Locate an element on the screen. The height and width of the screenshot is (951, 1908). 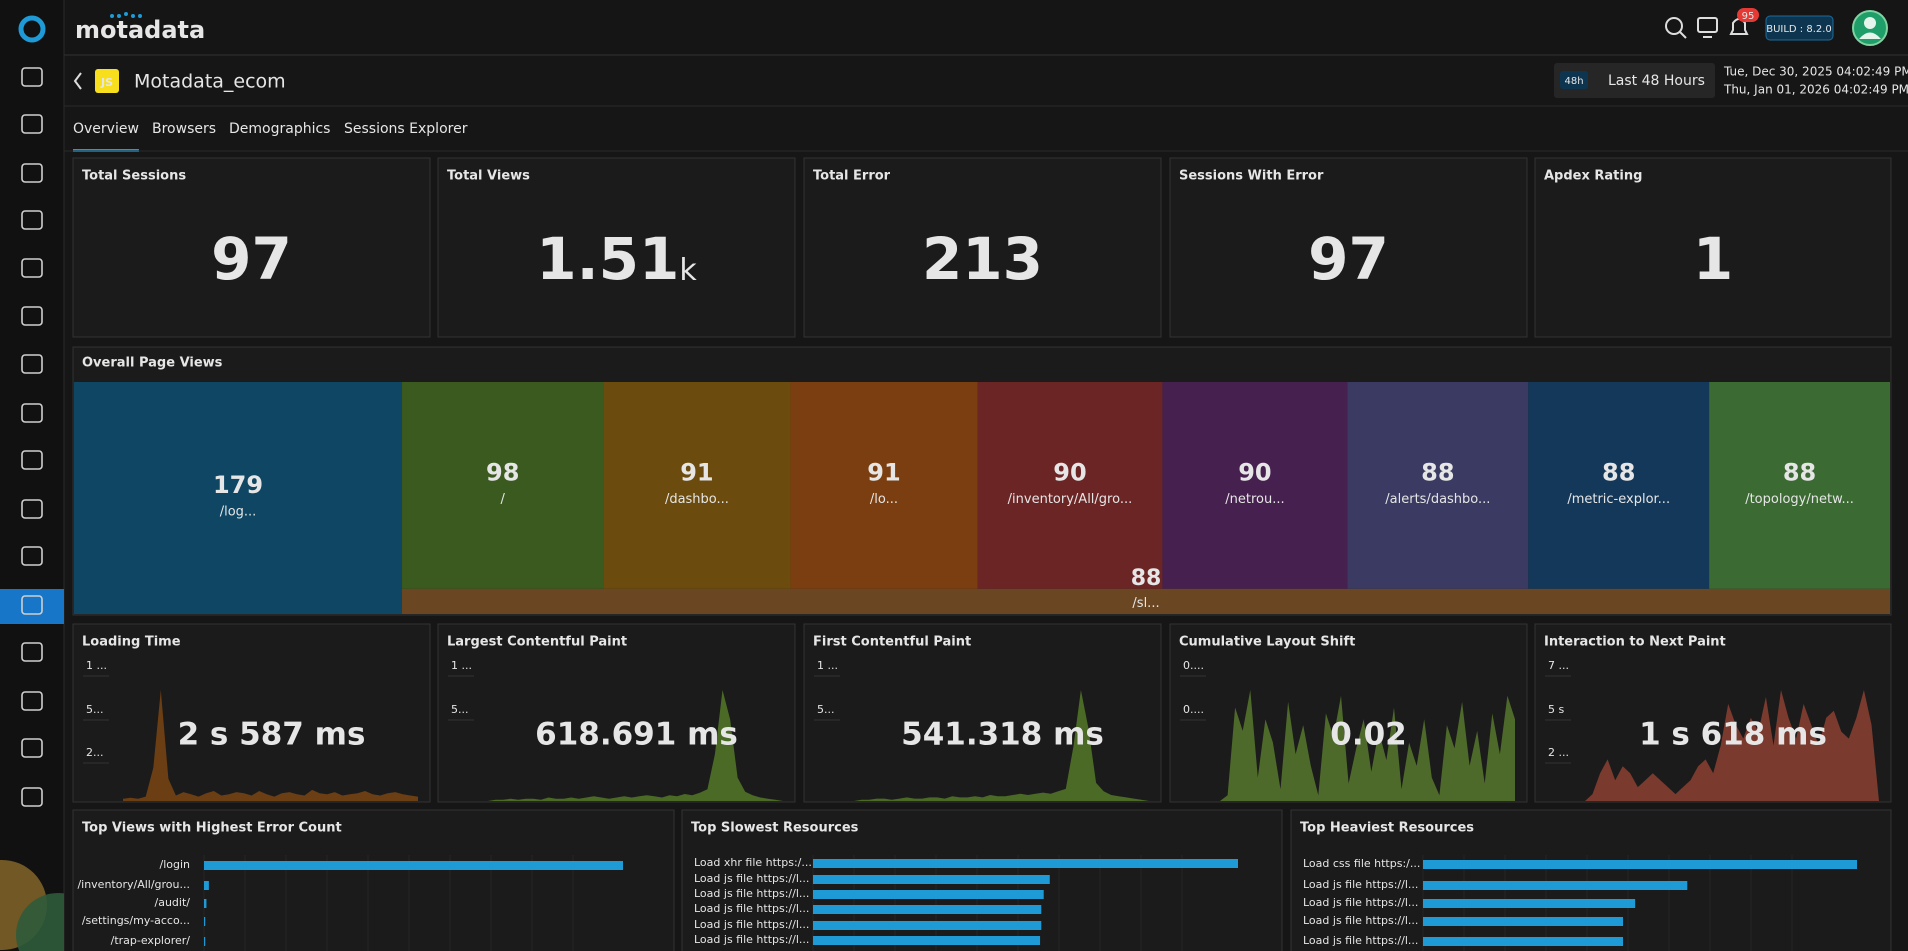
panel-title: Overall Page Views is located at coordinates (152, 363).